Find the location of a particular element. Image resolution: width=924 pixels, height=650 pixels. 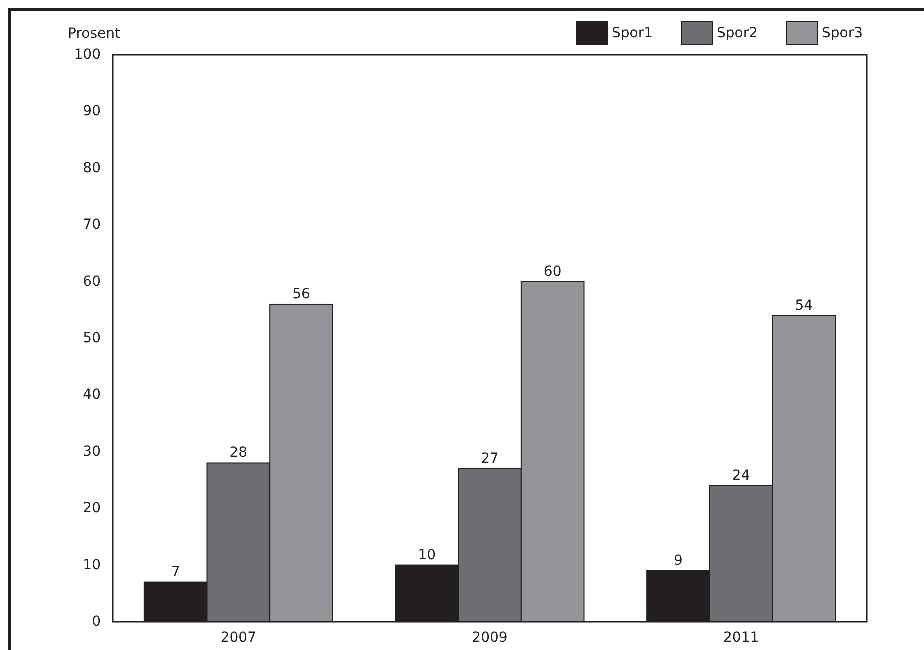

y-tick-label: 60 is located at coordinates (92, 282).